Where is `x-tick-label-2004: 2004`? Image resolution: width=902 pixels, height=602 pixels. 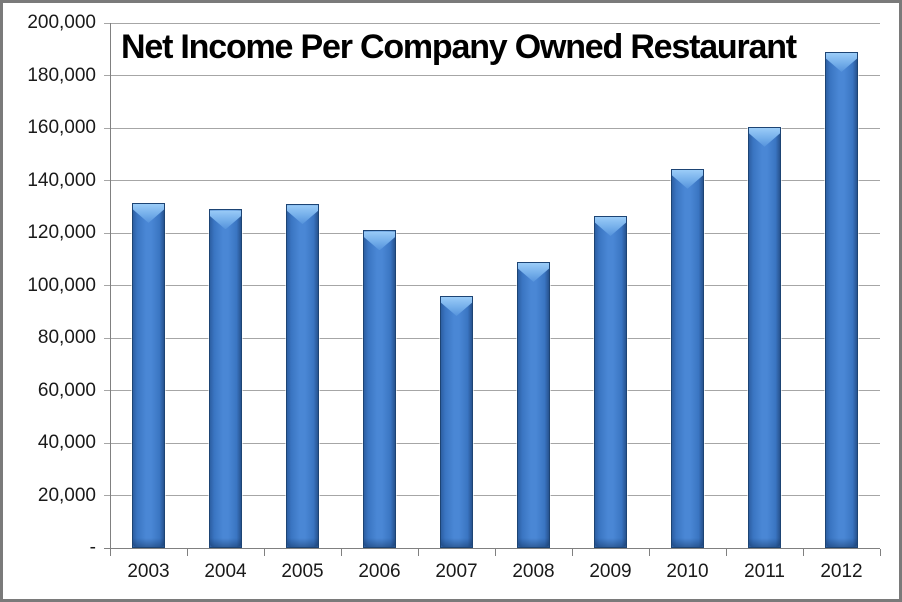
x-tick-label-2004: 2004 is located at coordinates (225, 571).